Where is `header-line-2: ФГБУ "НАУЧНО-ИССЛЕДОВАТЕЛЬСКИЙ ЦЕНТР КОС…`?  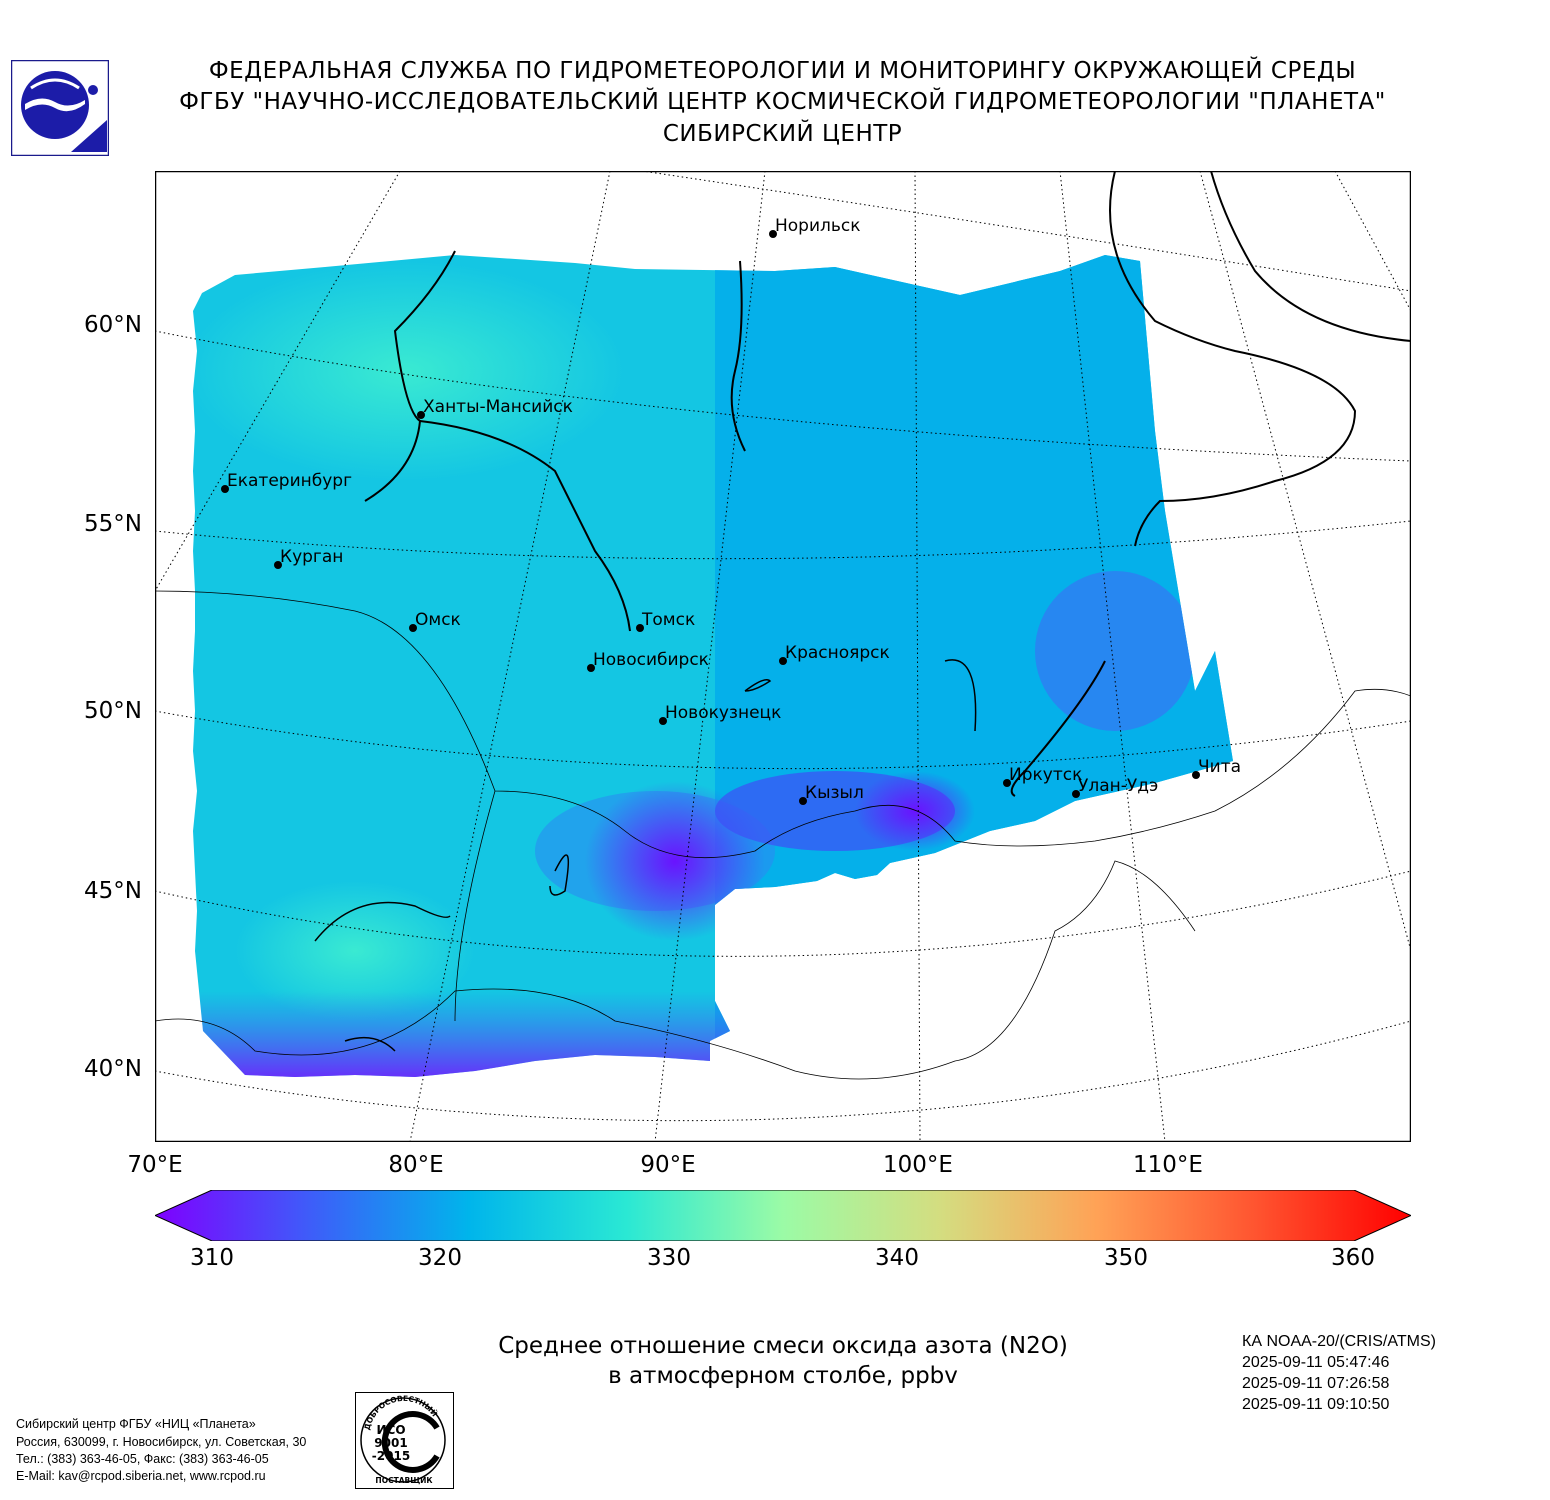
header-line-2: ФГБУ "НАУЧНО-ИССЛЕДОВАТЕЛЬСКИЙ ЦЕНТР КОС… is located at coordinates (782, 102).